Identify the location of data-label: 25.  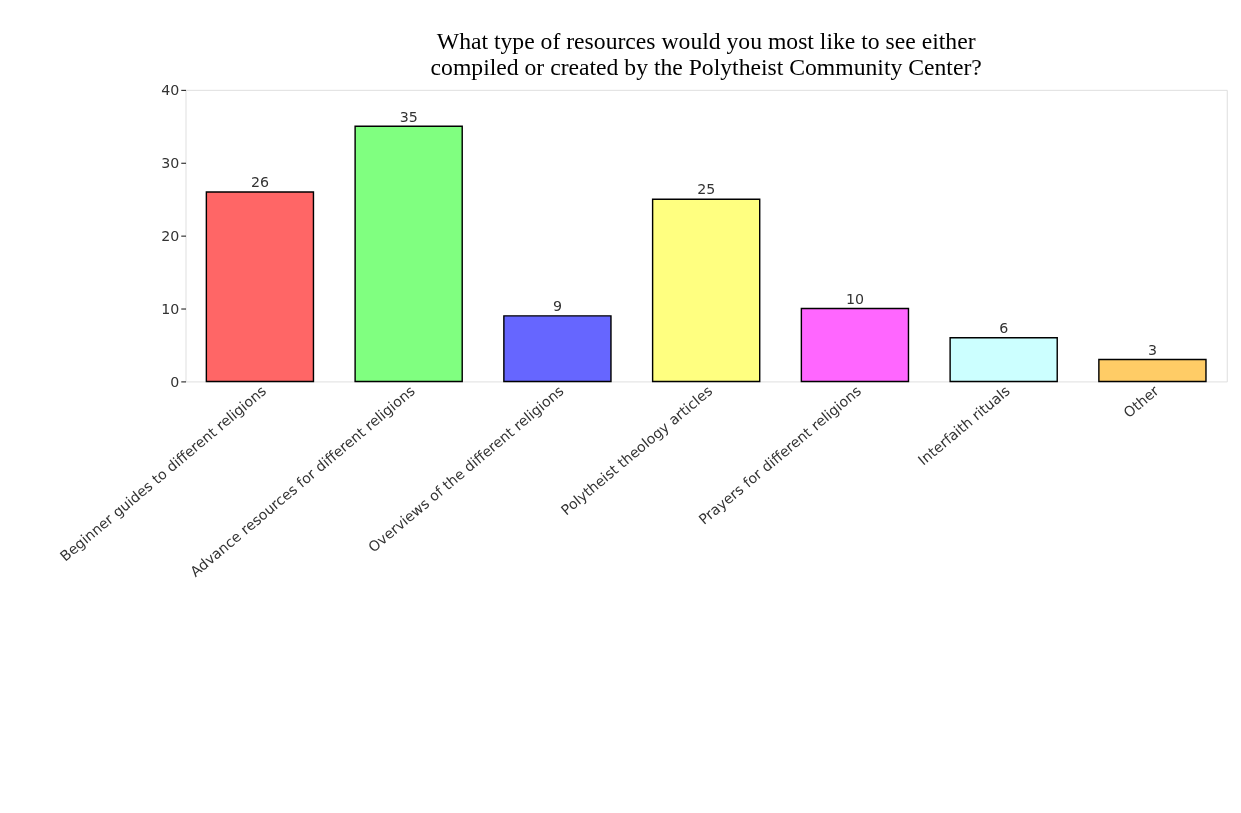
(706, 189).